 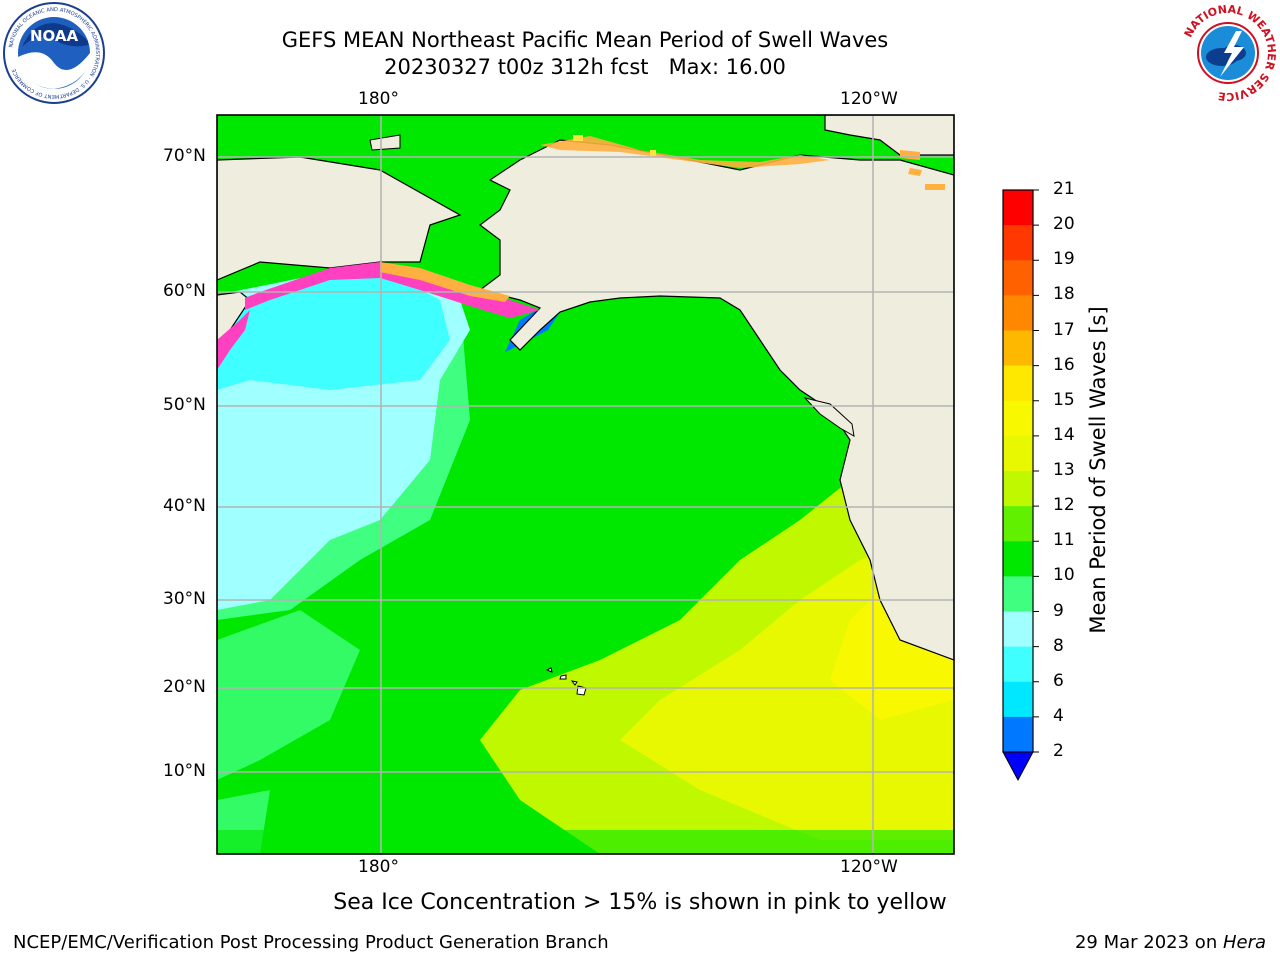 What do you see at coordinates (54, 36) in the screenshot?
I see `noaa-logo-text: NOAA` at bounding box center [54, 36].